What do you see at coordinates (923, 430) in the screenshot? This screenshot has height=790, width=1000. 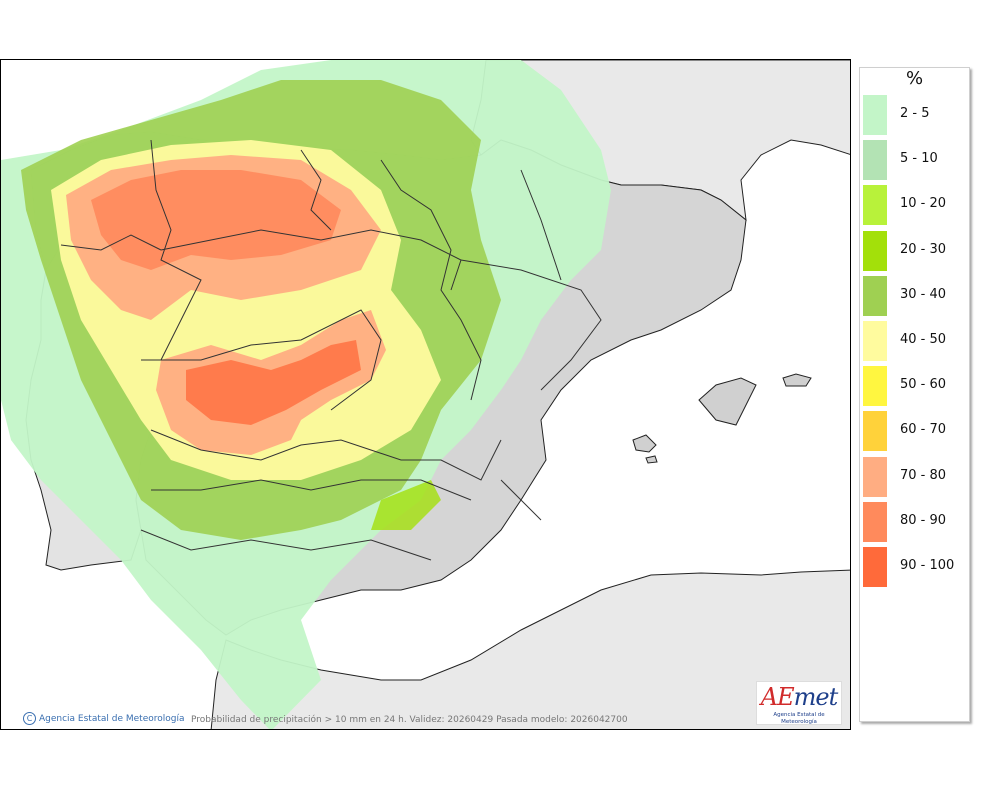 I see `legend-label: 60 - 70` at bounding box center [923, 430].